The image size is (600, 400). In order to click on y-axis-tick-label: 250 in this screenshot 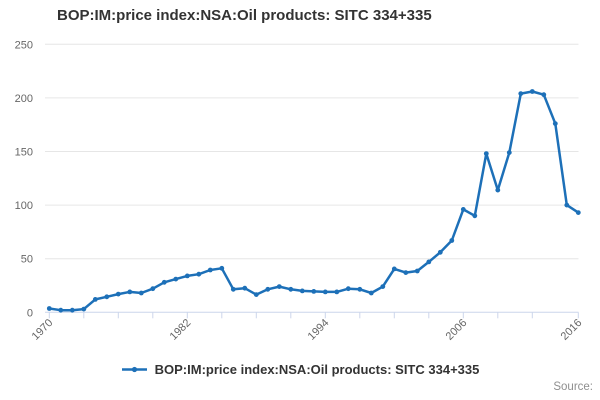, I will do `click(24, 45)`.